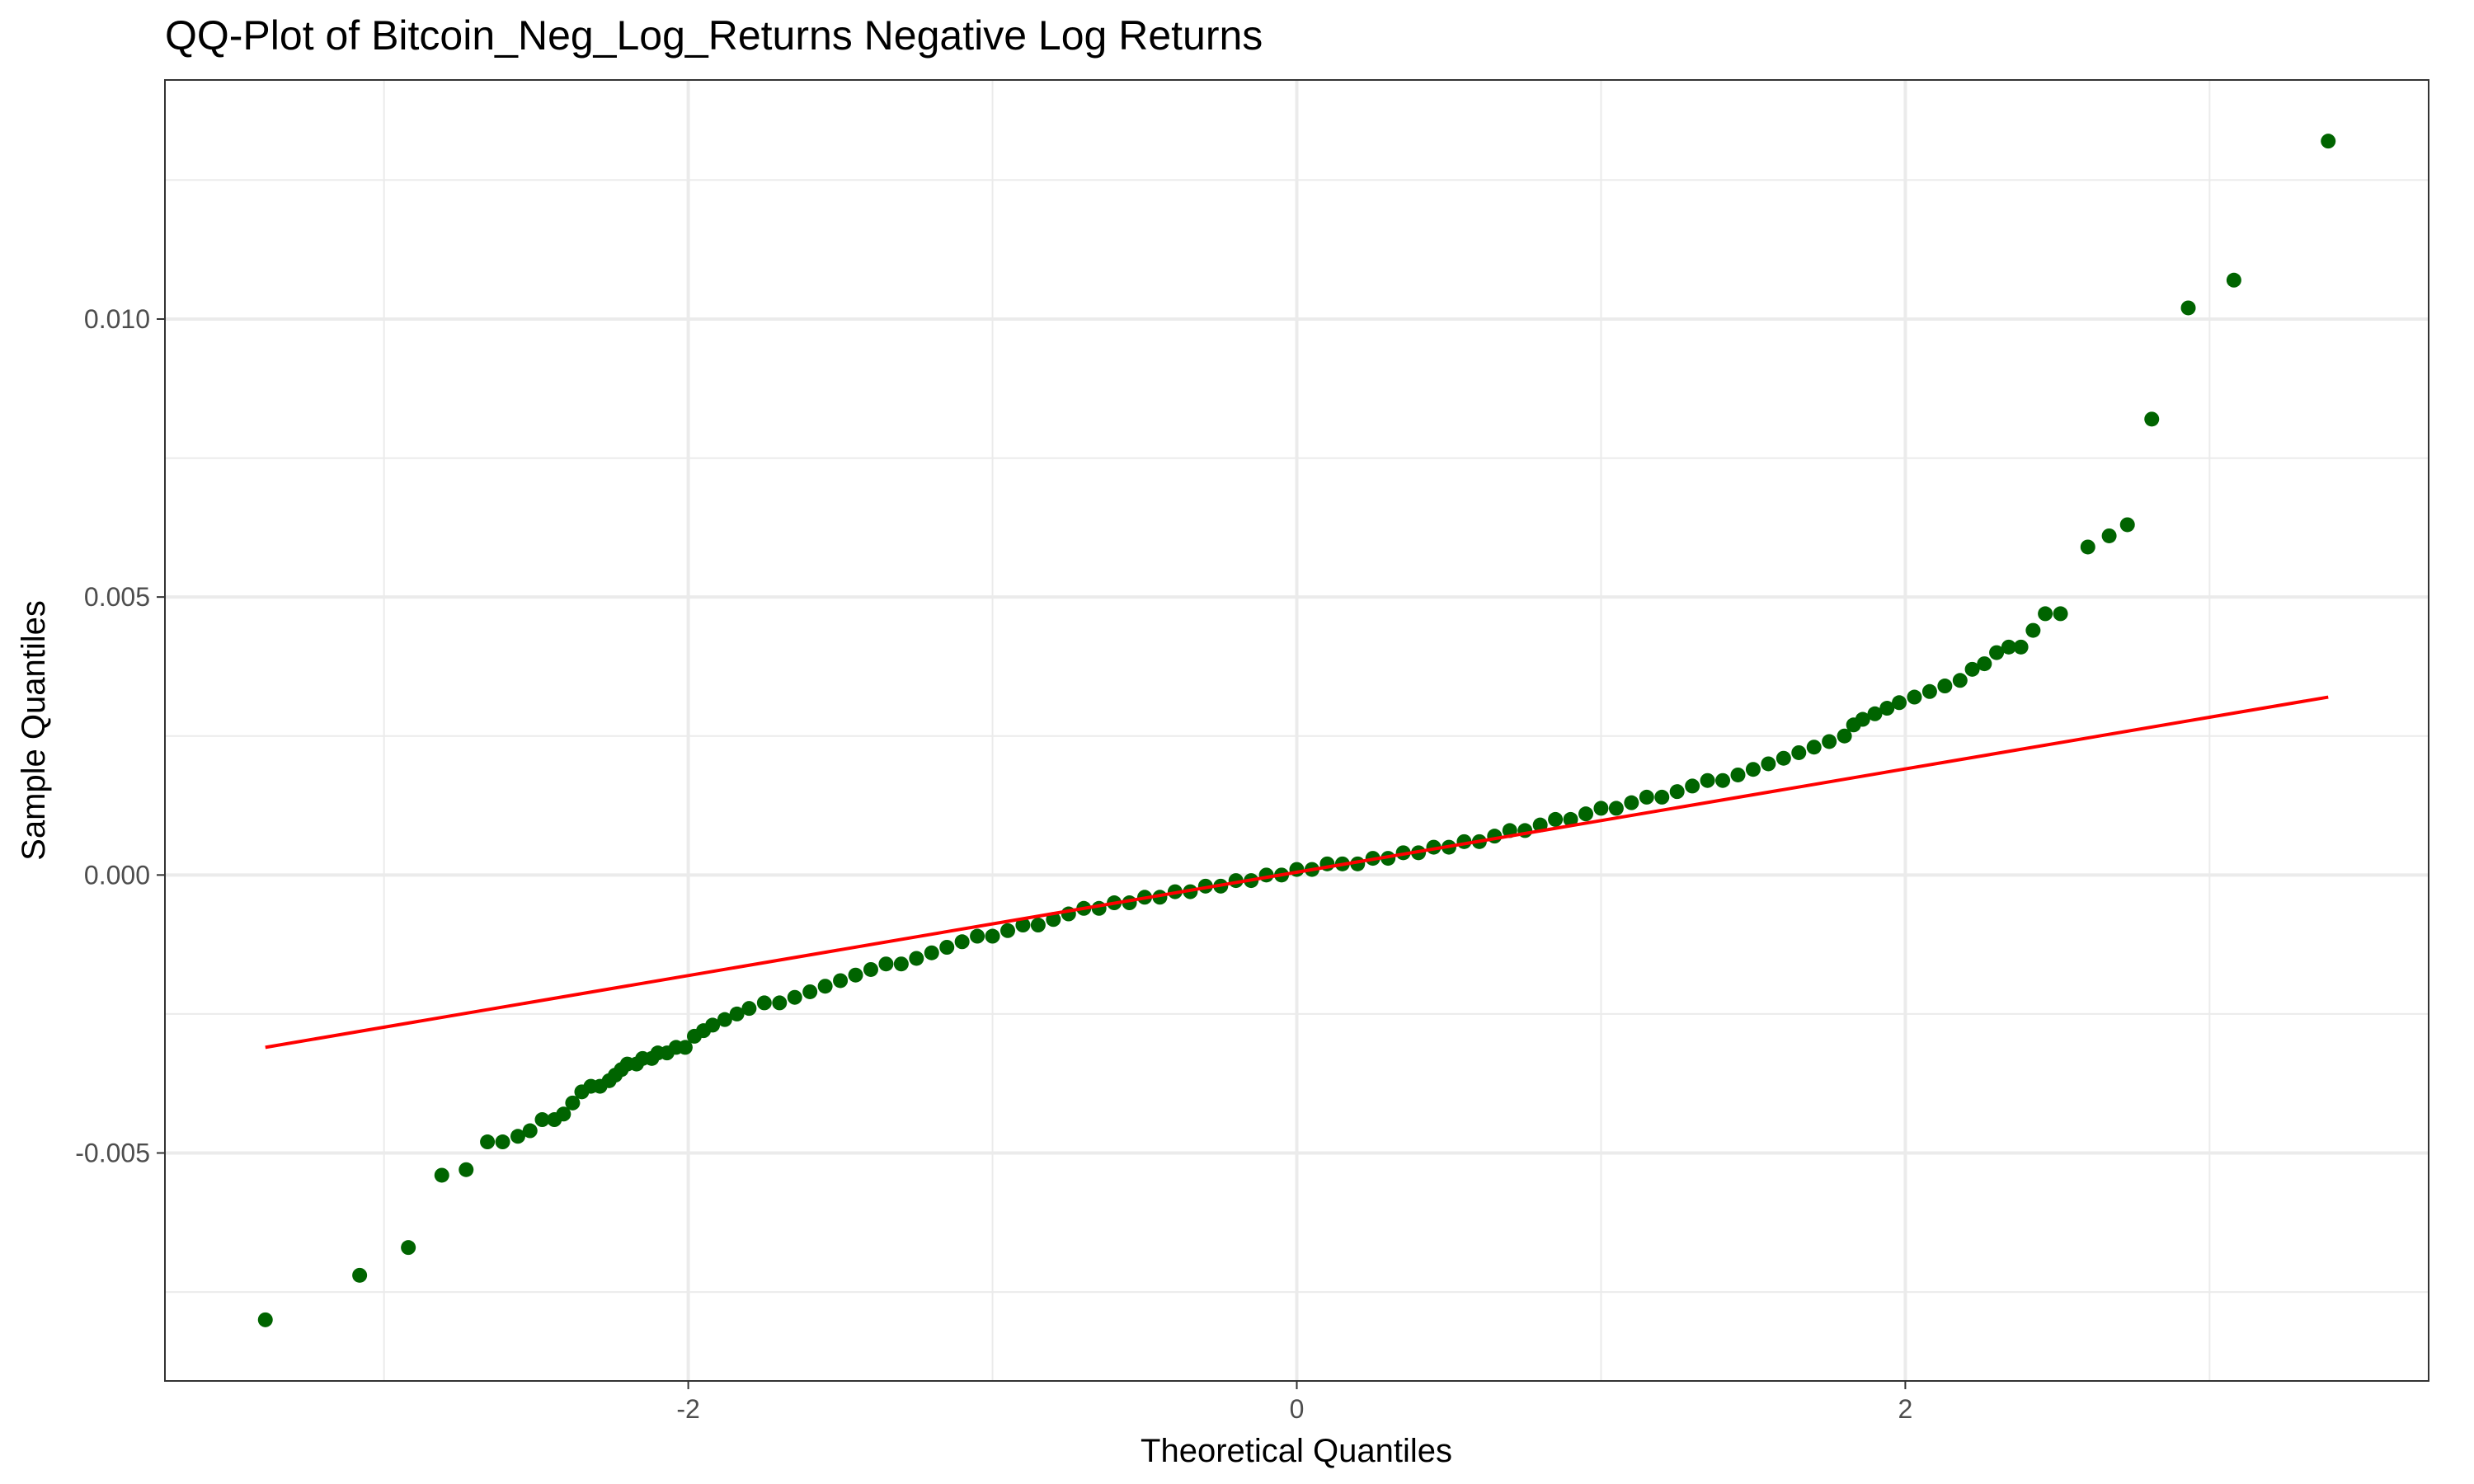 The image size is (2474, 1484). I want to click on x-tick-label-1: 0, so click(1297, 1409).